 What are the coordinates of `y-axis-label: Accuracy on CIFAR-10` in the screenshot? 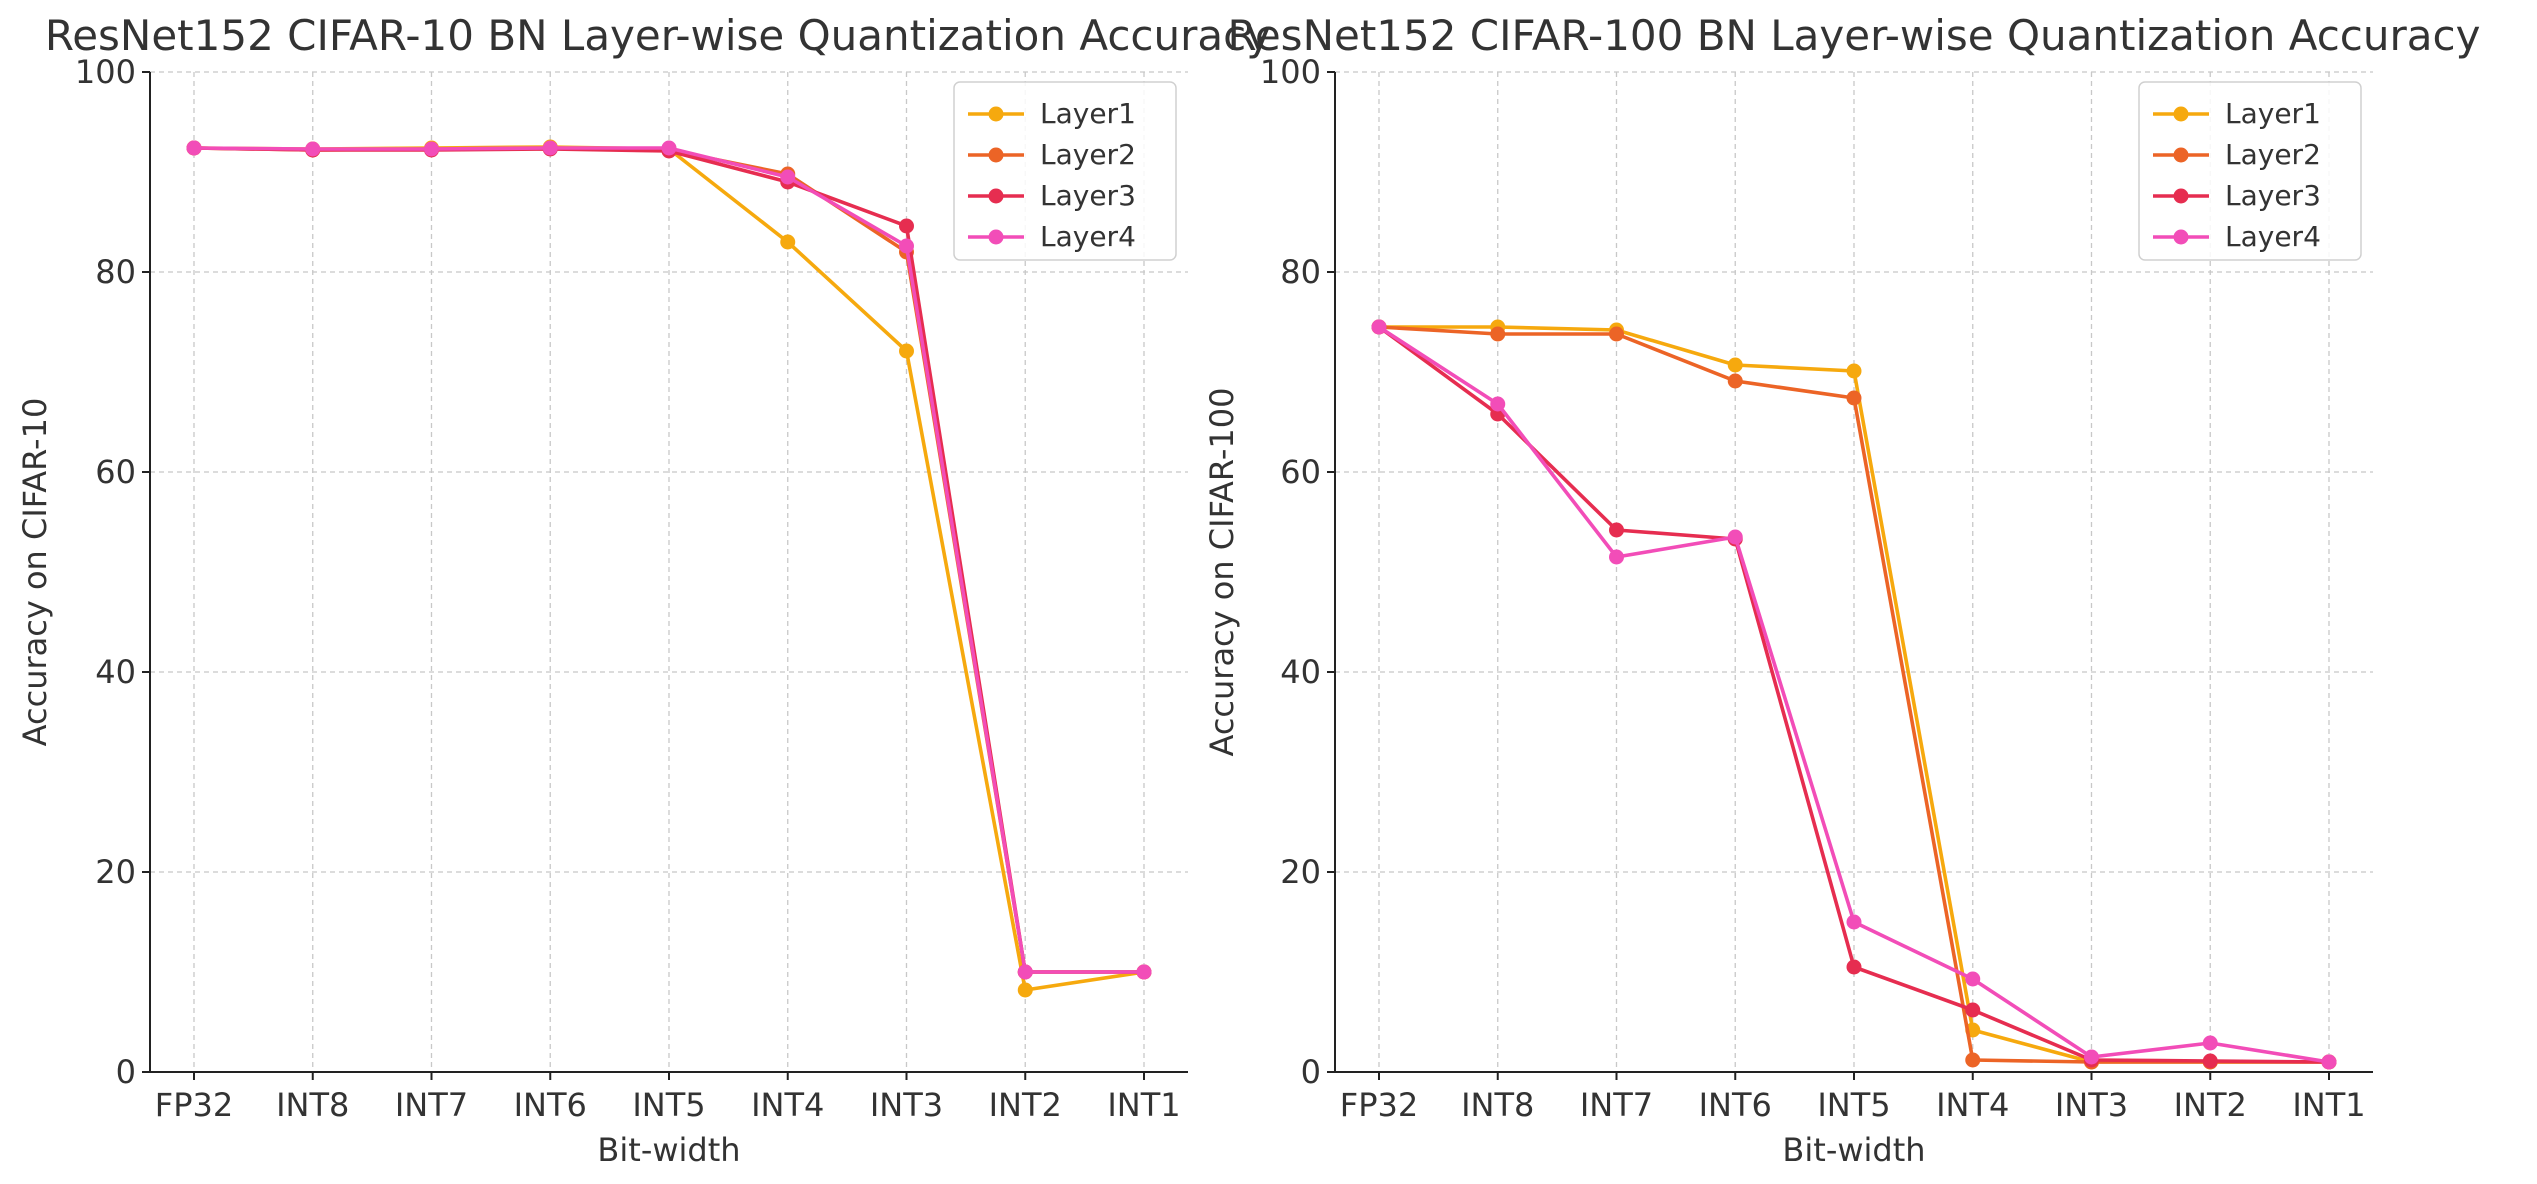 It's located at (35, 572).